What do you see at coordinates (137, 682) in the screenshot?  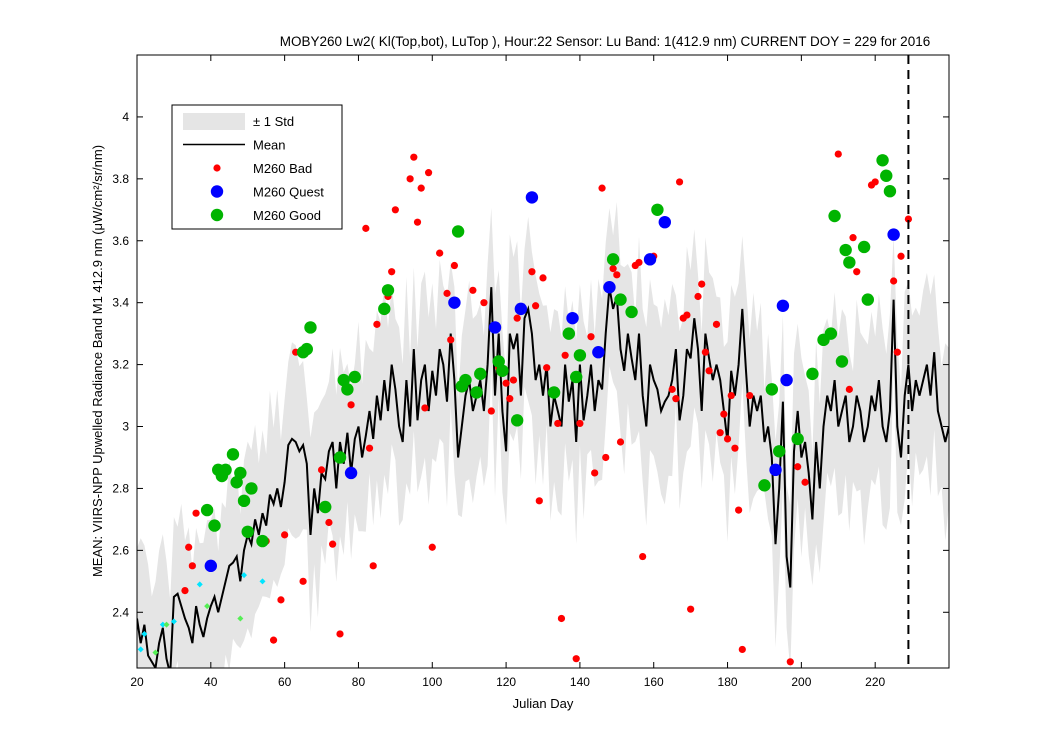 I see `x-tick-label: 20` at bounding box center [137, 682].